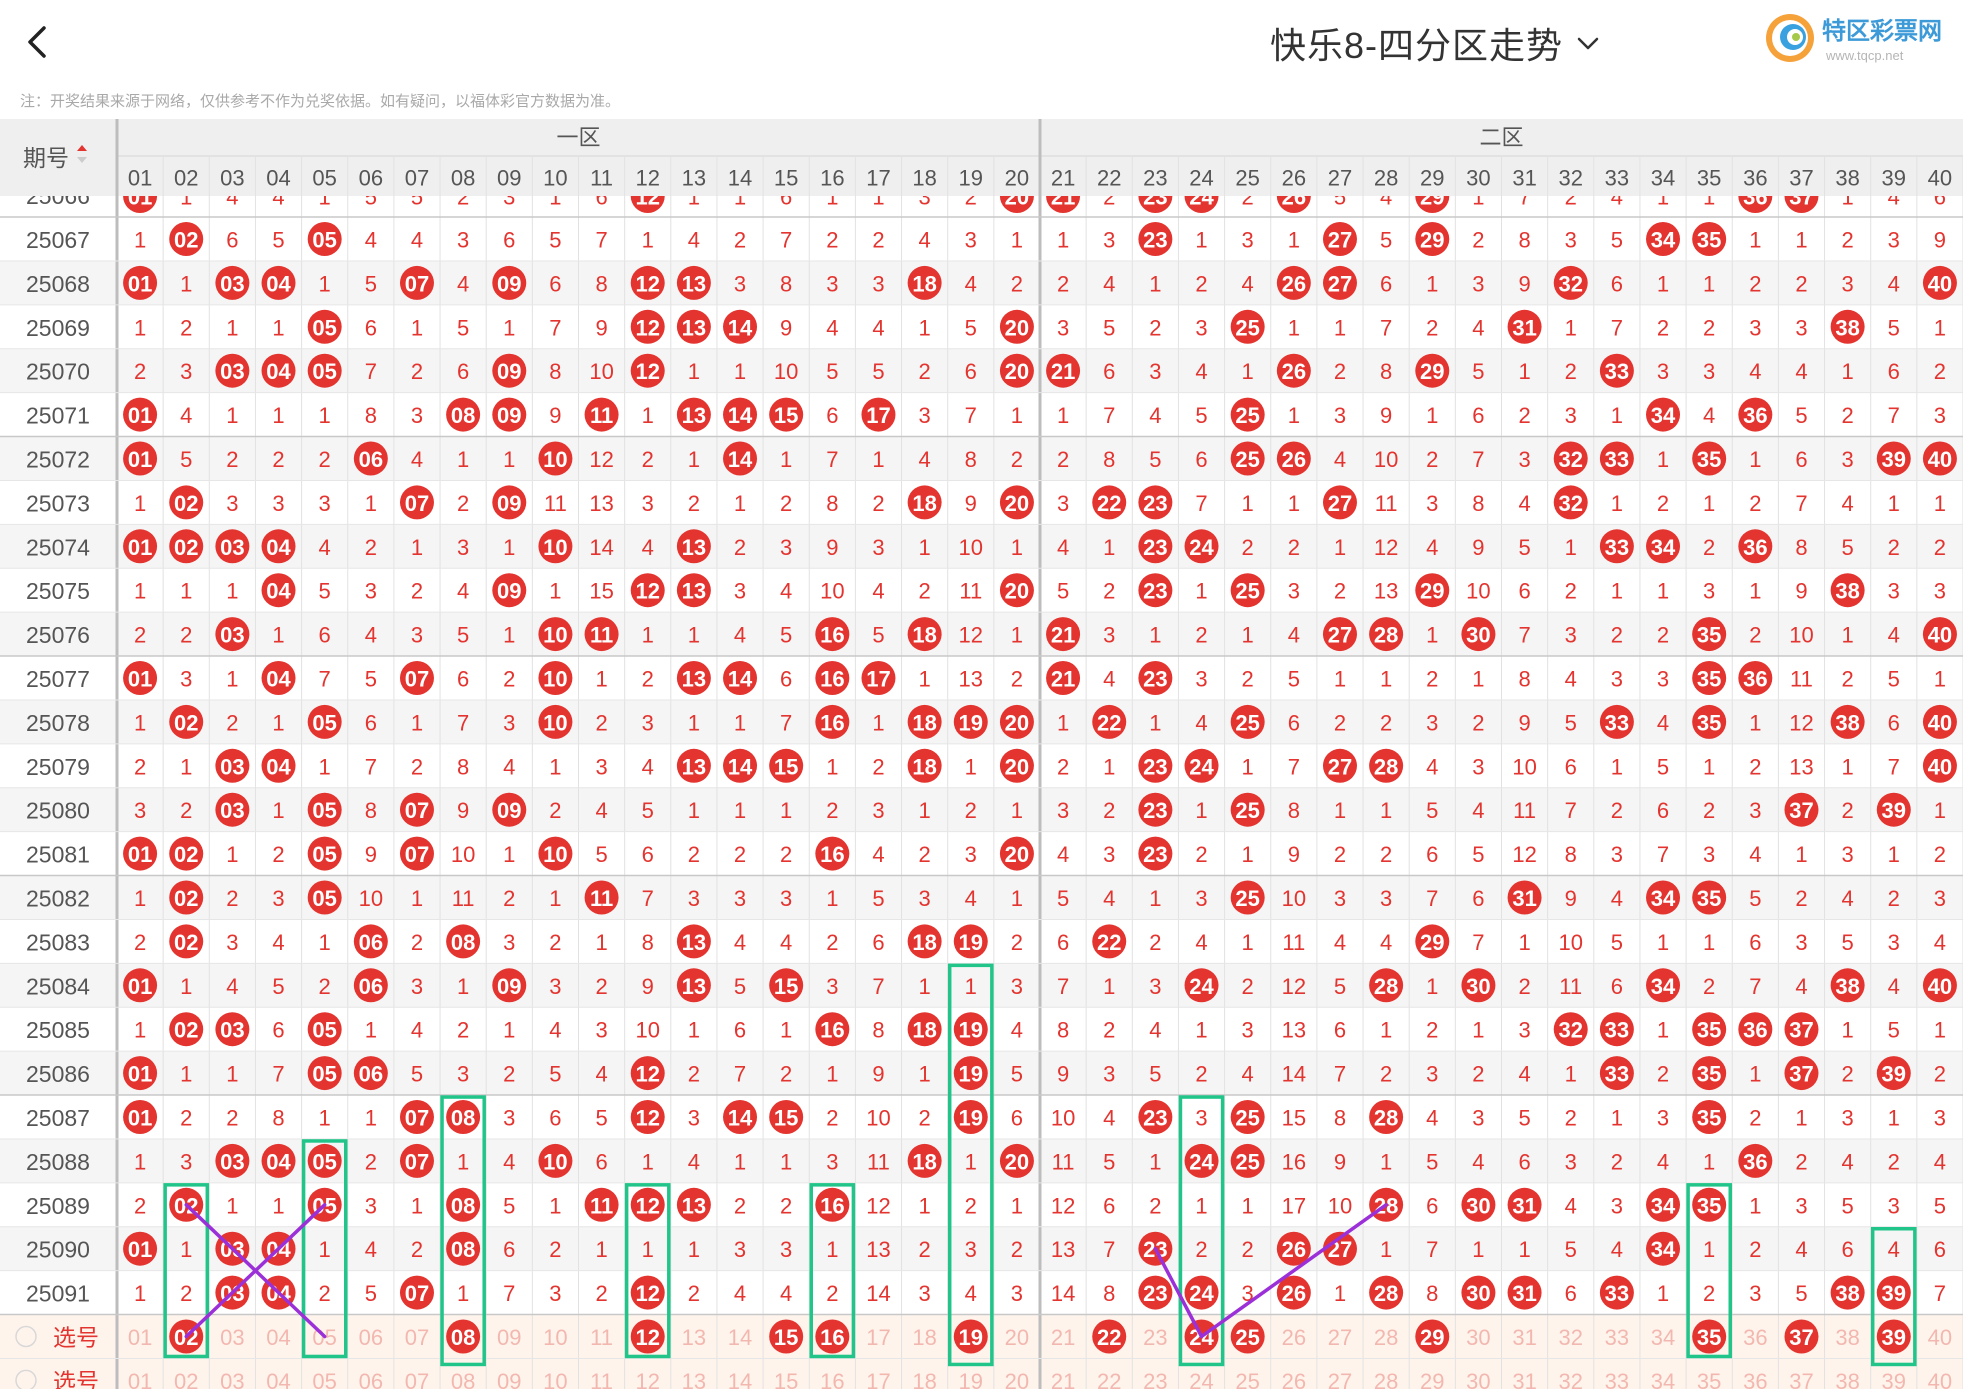  What do you see at coordinates (647, 1379) in the screenshot?
I see `select-number: 12` at bounding box center [647, 1379].